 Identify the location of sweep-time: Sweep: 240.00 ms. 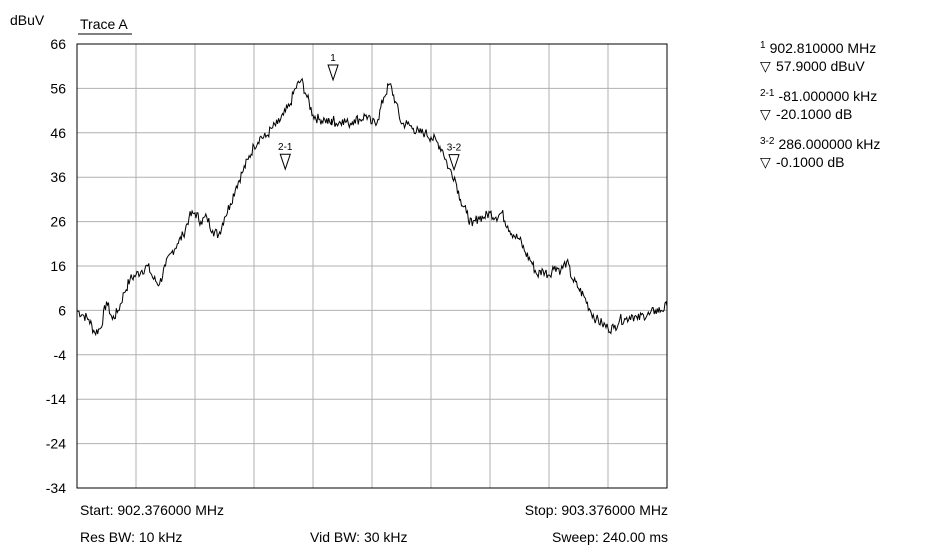
(610, 537).